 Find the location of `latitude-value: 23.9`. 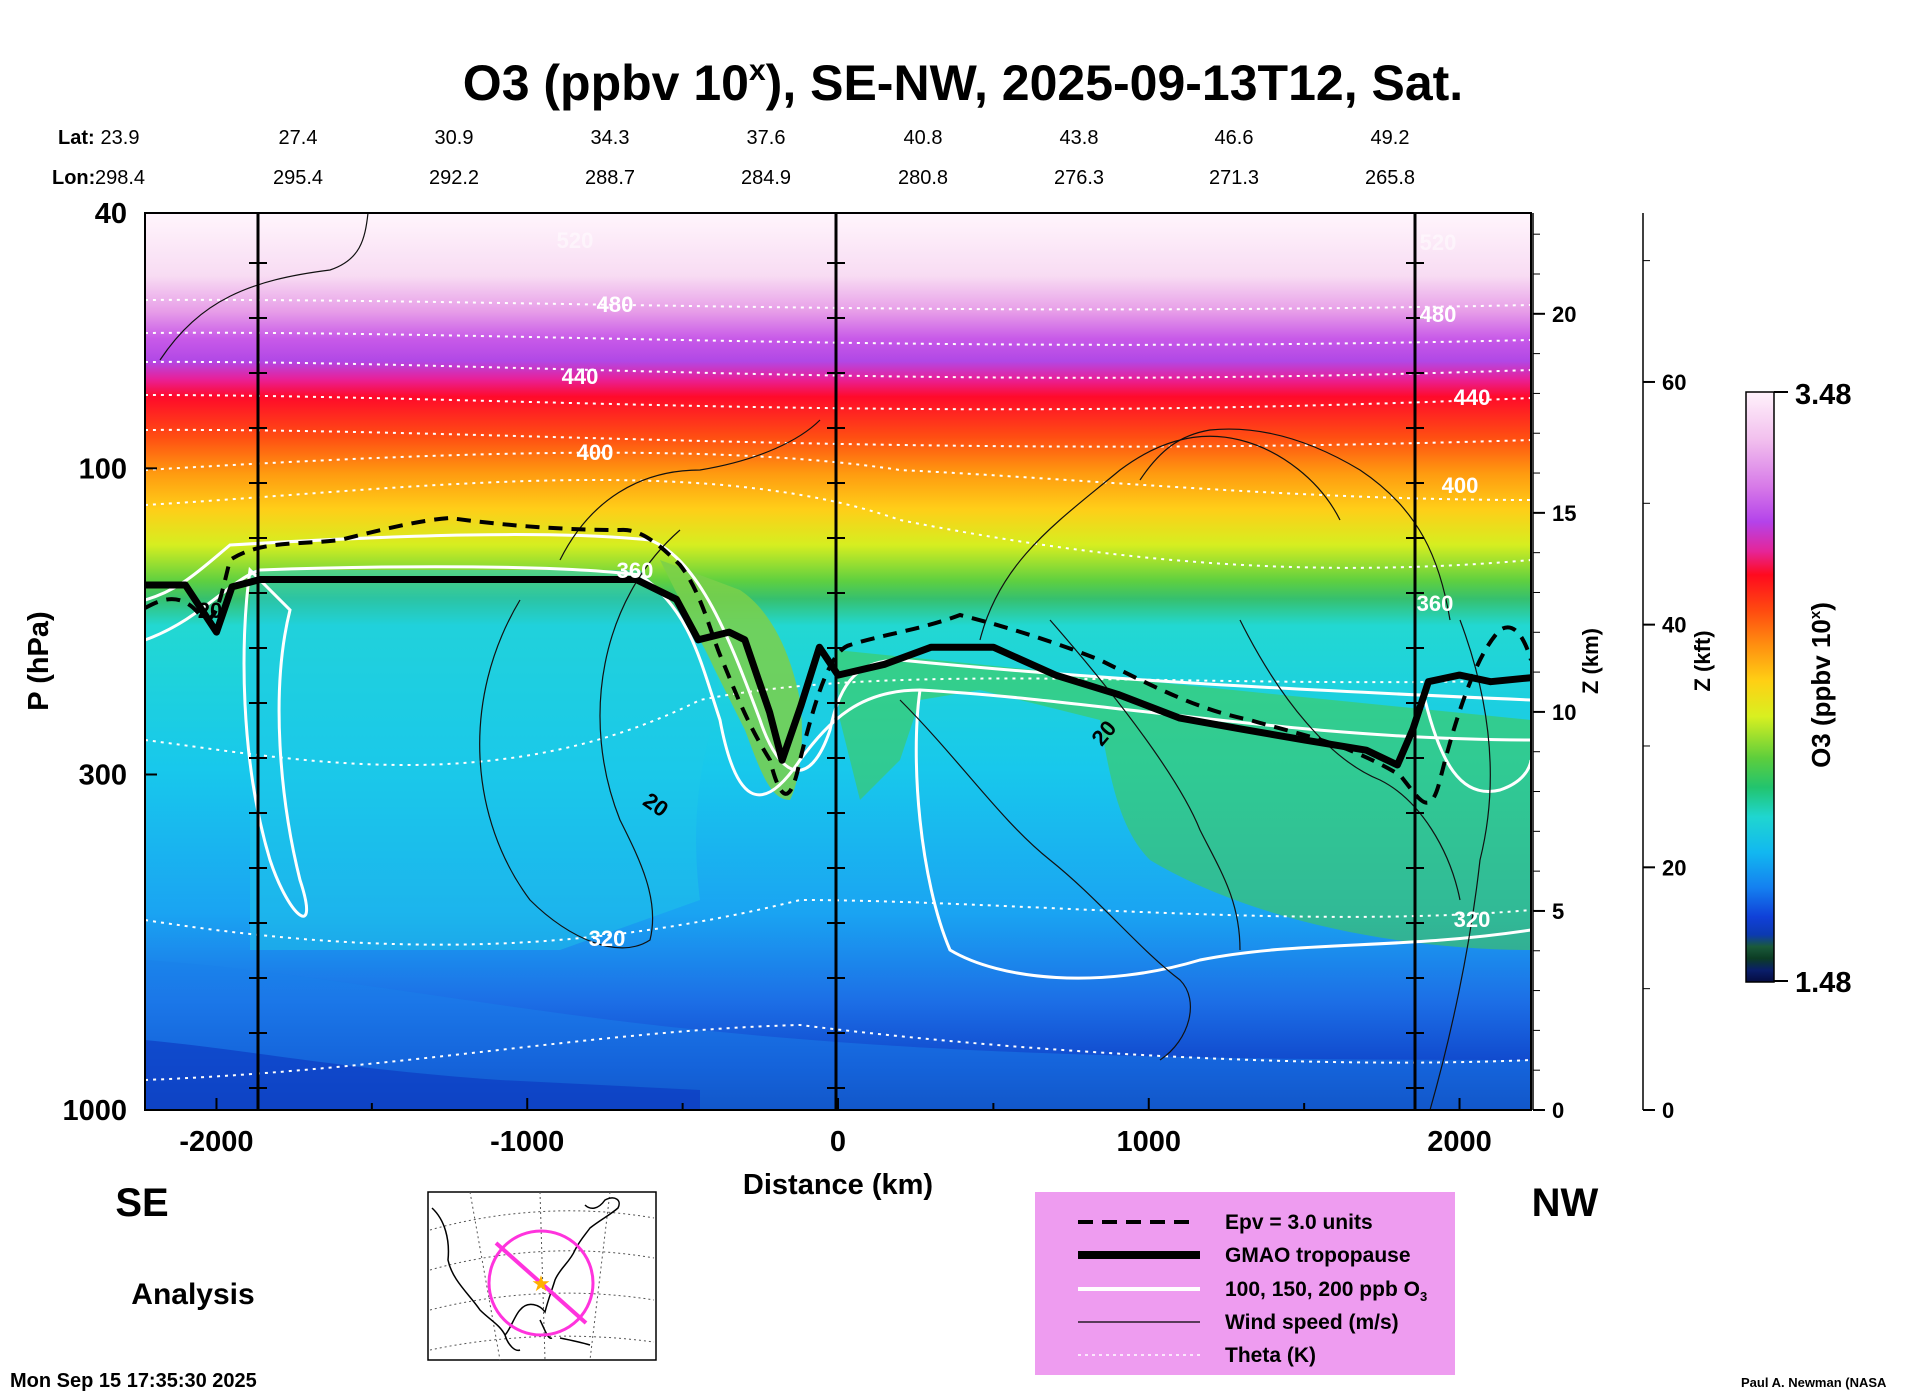

latitude-value: 23.9 is located at coordinates (120, 138).